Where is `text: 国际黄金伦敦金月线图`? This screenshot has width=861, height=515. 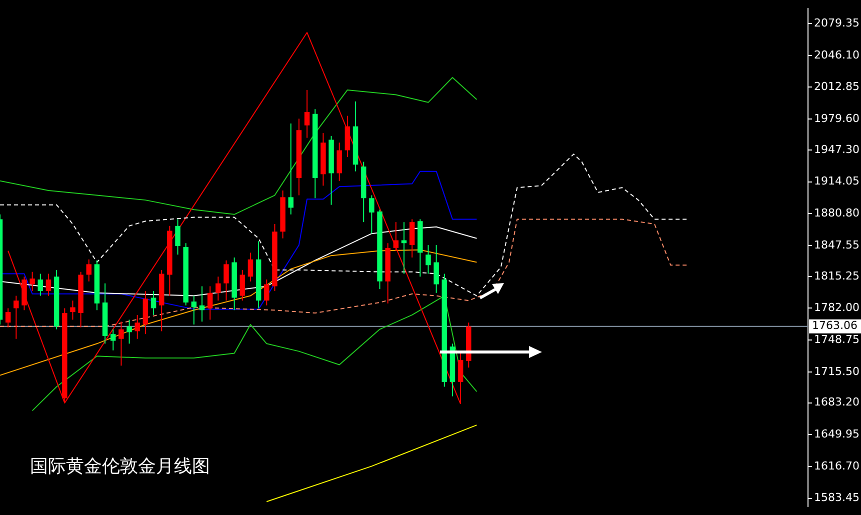
text: 国际黄金伦敦金月线图 is located at coordinates (120, 466).